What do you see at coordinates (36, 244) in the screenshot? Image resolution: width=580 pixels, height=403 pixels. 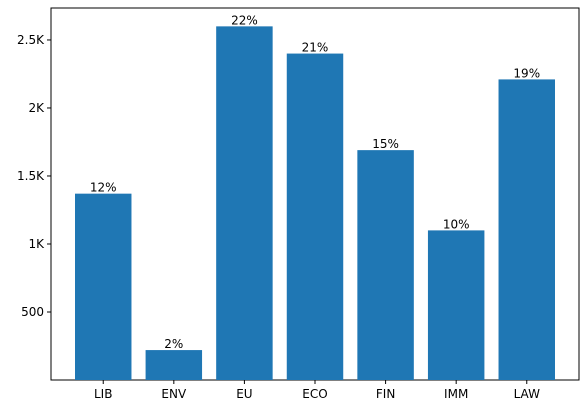 I see `y-tick-label: 1K` at bounding box center [36, 244].